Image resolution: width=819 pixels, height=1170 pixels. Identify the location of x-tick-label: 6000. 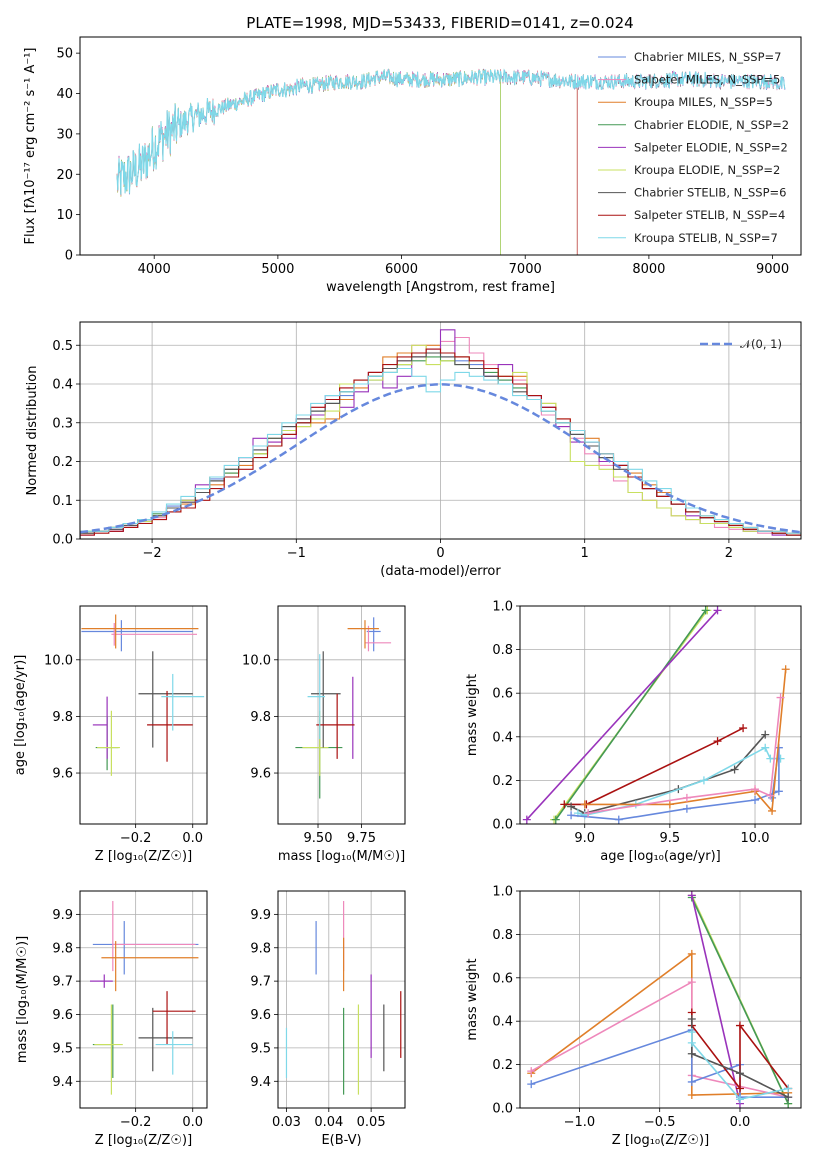
(401, 269).